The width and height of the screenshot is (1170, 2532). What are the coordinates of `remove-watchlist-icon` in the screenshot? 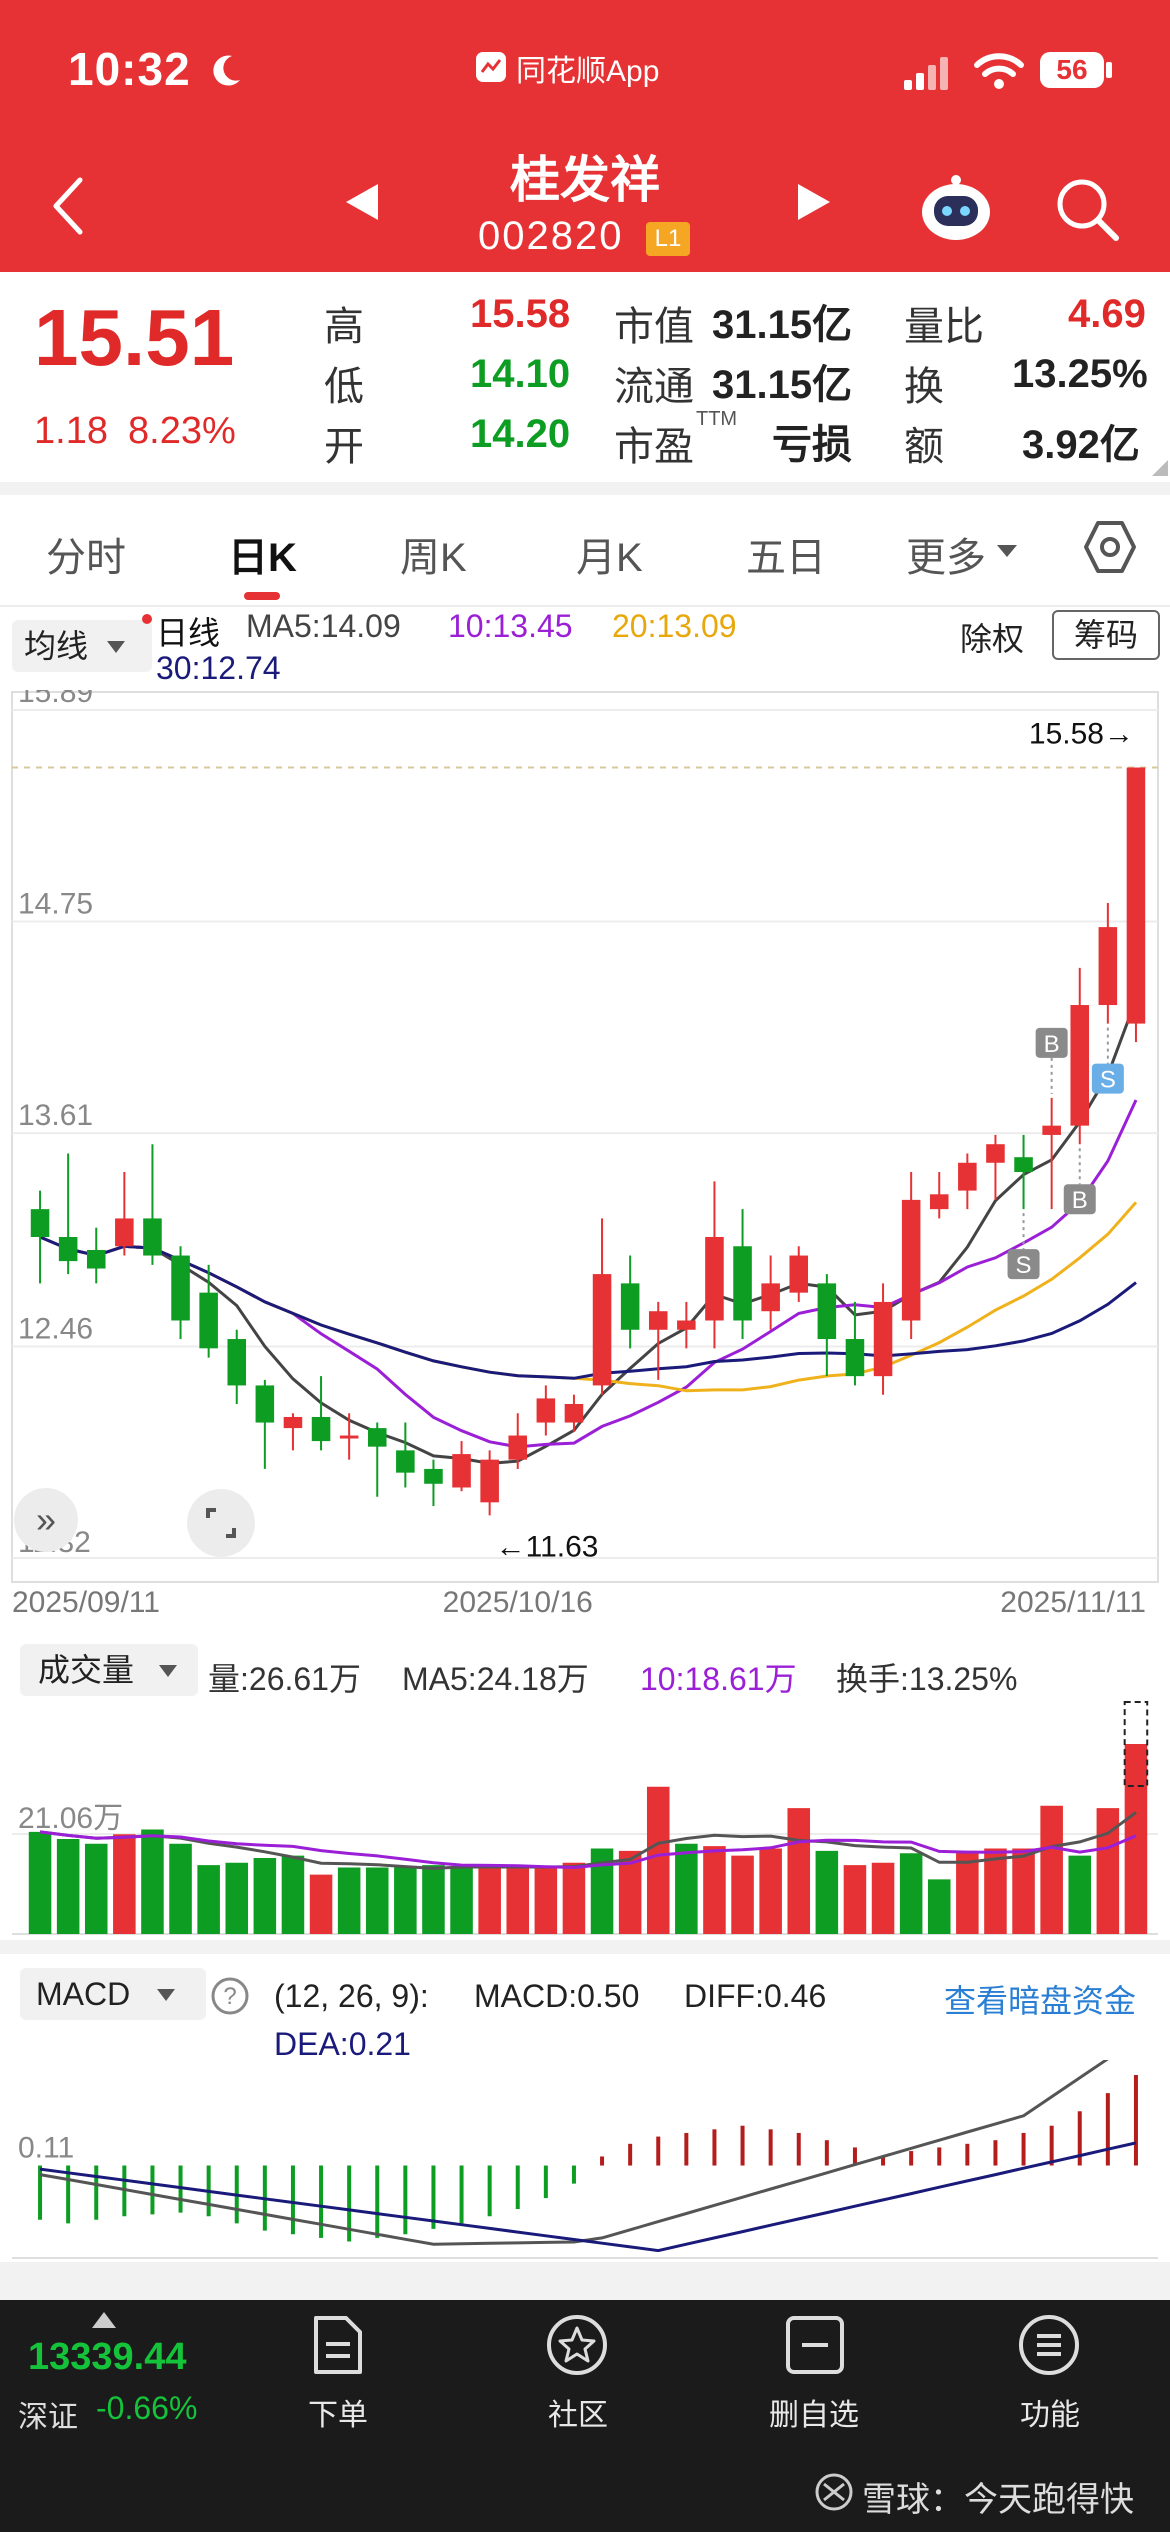 It's located at (815, 2345).